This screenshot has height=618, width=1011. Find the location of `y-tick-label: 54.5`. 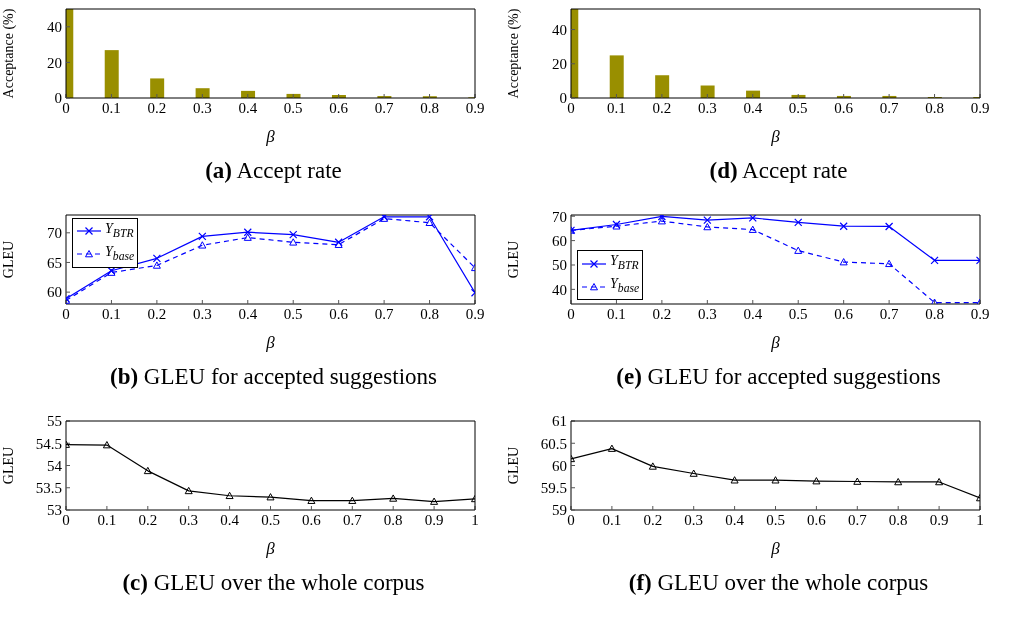

y-tick-label: 54.5 is located at coordinates (48, 443).